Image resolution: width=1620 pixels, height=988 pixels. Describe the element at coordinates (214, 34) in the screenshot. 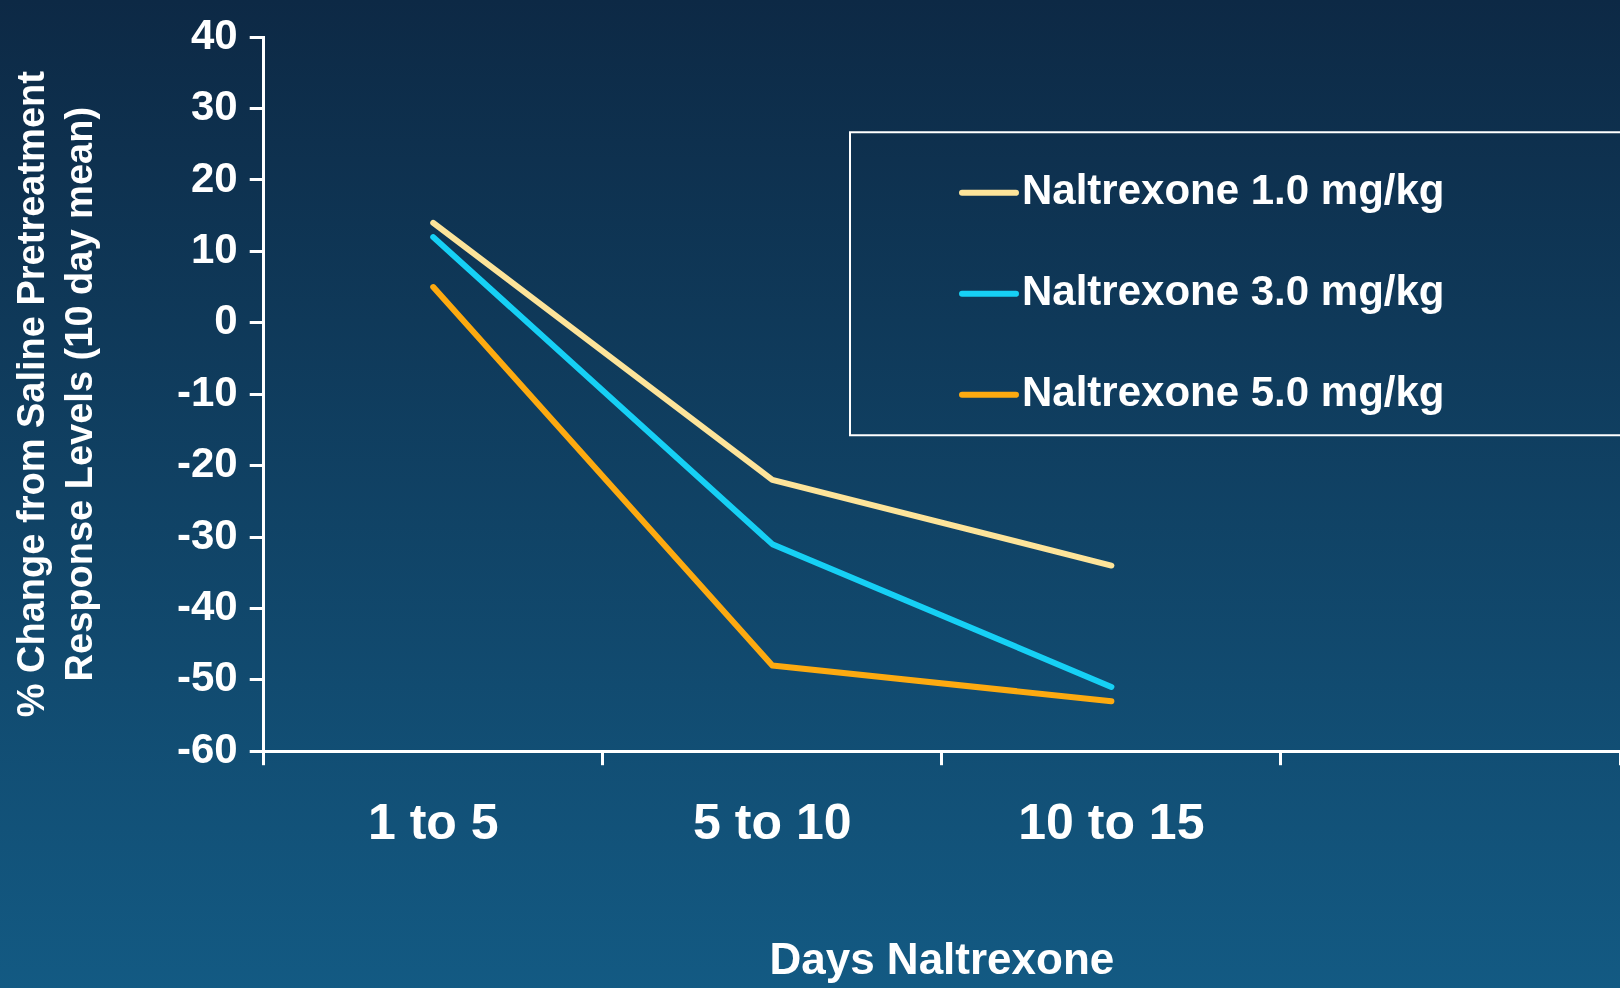

I see `y-tick-label: 40` at that location.